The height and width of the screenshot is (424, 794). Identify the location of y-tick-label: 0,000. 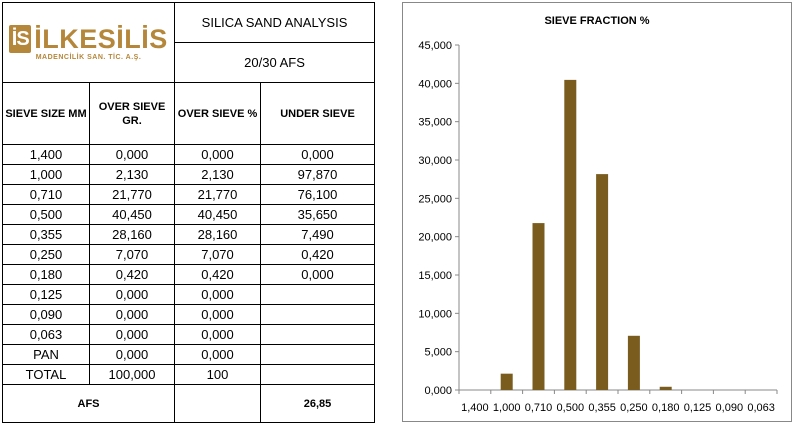
(438, 391).